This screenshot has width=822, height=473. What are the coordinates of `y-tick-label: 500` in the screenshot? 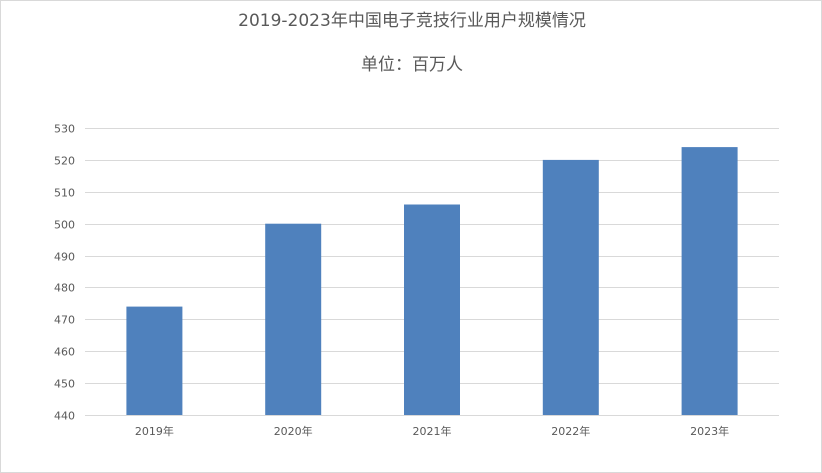 It's located at (64, 225).